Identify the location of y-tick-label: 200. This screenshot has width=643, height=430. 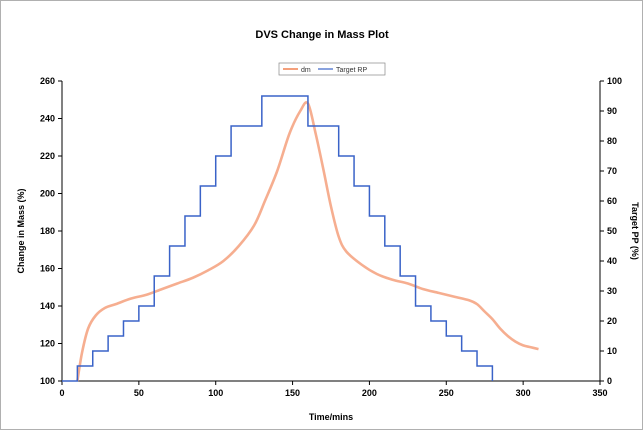
(47, 194).